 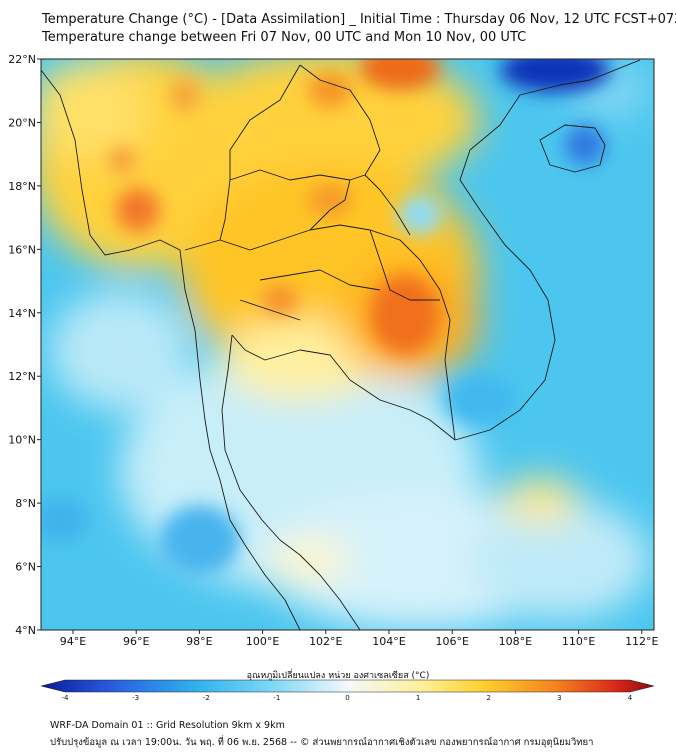 What do you see at coordinates (199, 641) in the screenshot?
I see `lon-tick-label: 98°E` at bounding box center [199, 641].